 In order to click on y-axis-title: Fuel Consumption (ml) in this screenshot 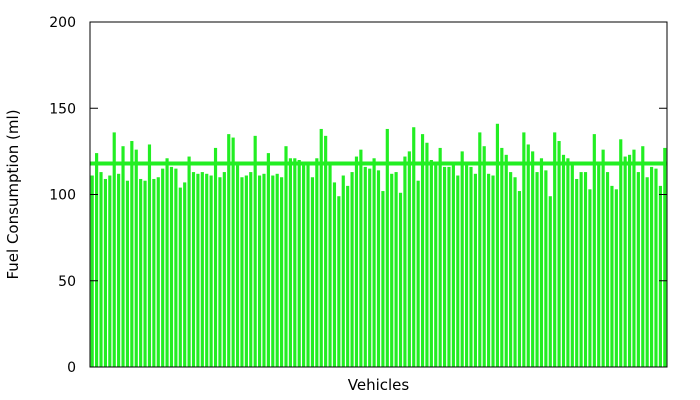, I will do `click(13, 194)`.